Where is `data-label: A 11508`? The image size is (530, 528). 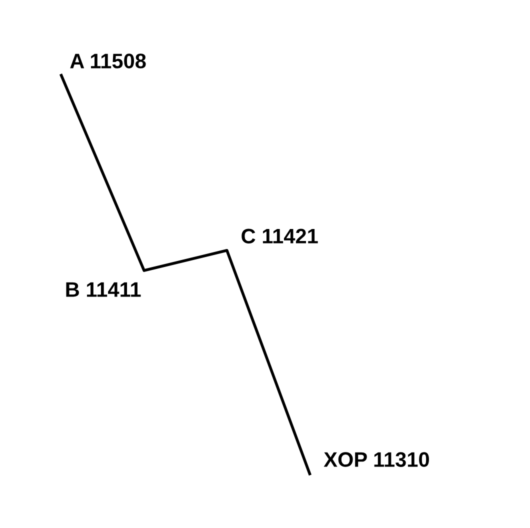 data-label: A 11508 is located at coordinates (108, 61).